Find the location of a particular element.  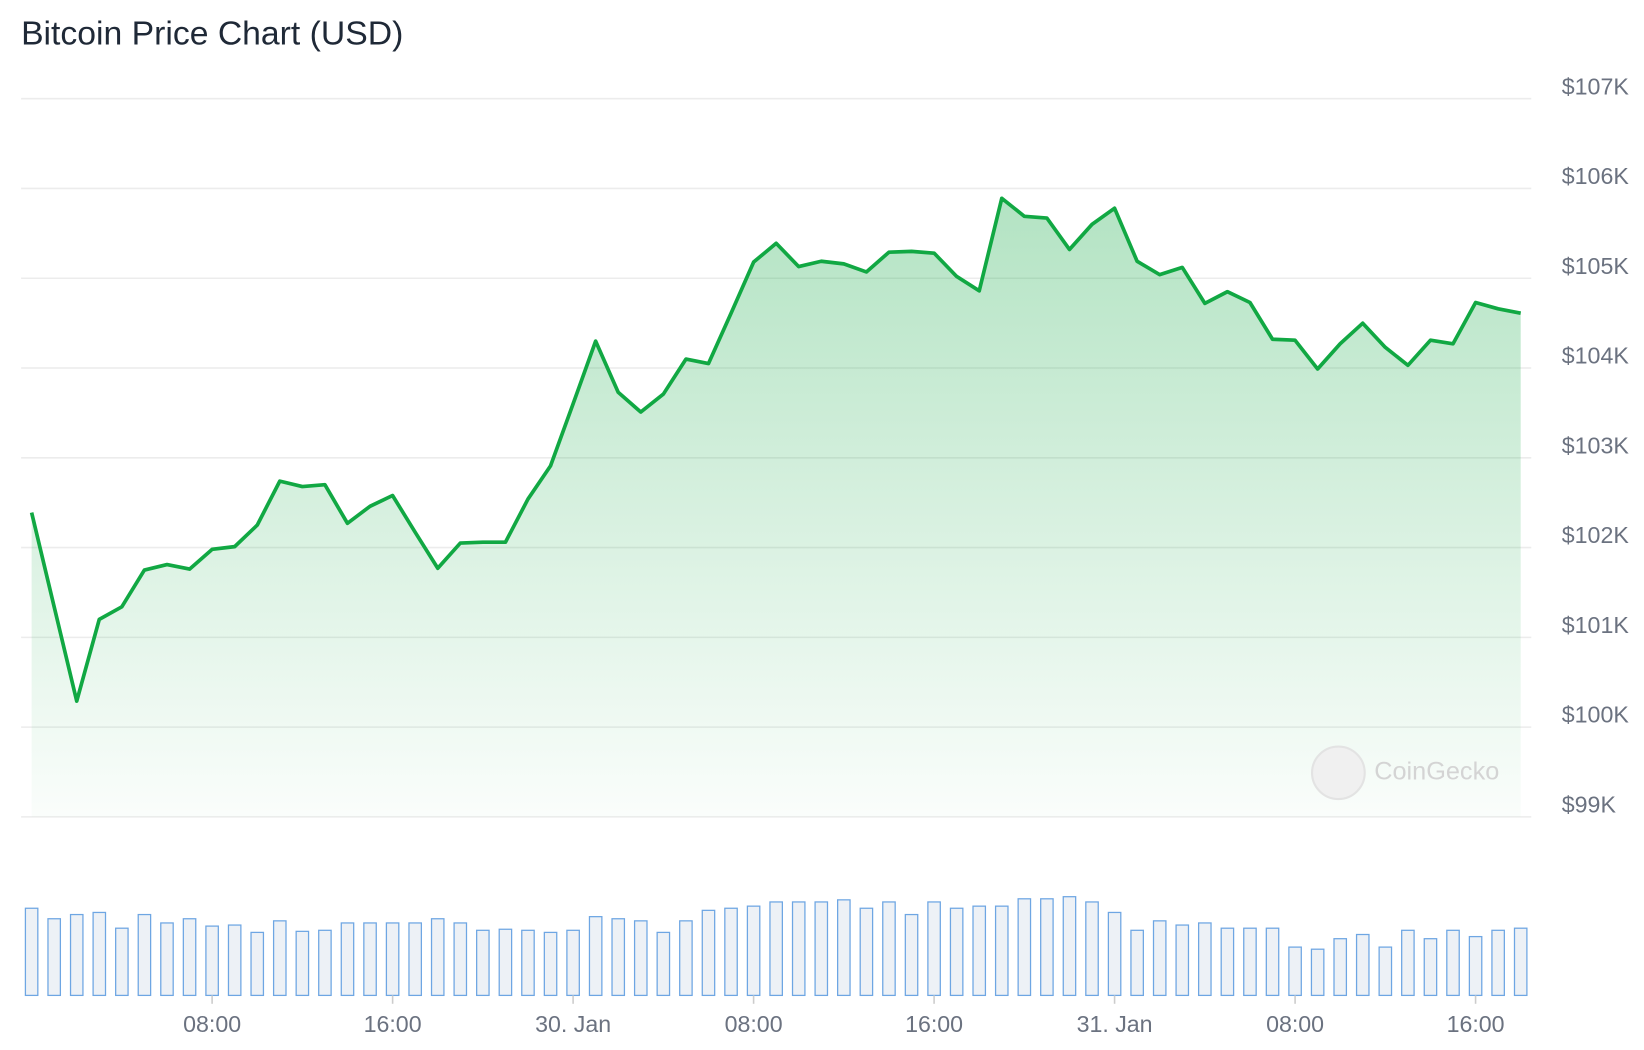

y-tick-label: $104K is located at coordinates (1596, 356).